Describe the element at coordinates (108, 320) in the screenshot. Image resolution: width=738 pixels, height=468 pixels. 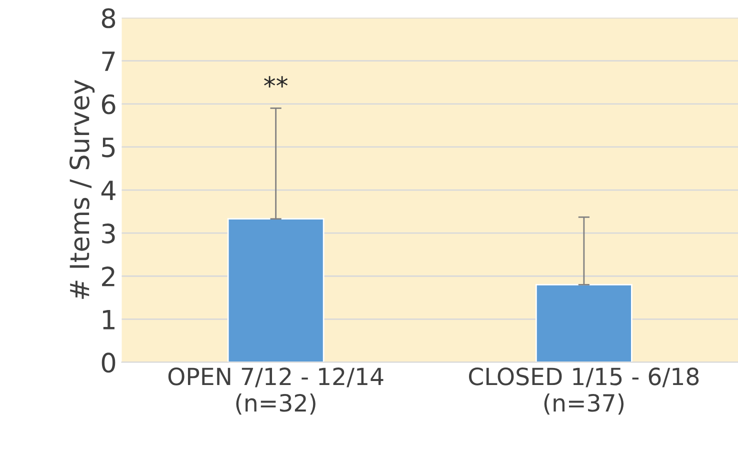
I see `y-tick-label: 1` at that location.